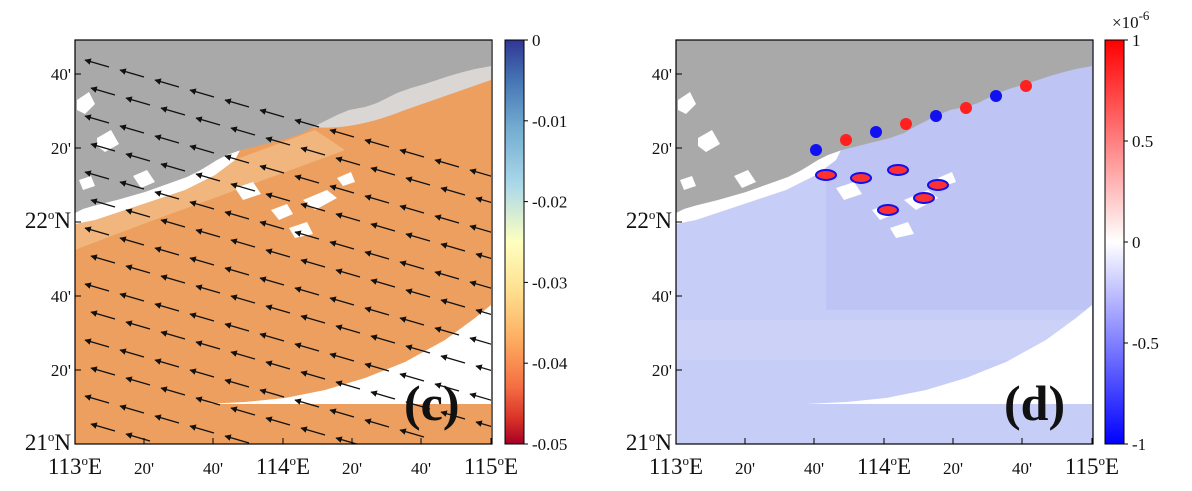 This screenshot has width=1192, height=491. I want to click on y-tick-label: 21oN, so click(649, 442).